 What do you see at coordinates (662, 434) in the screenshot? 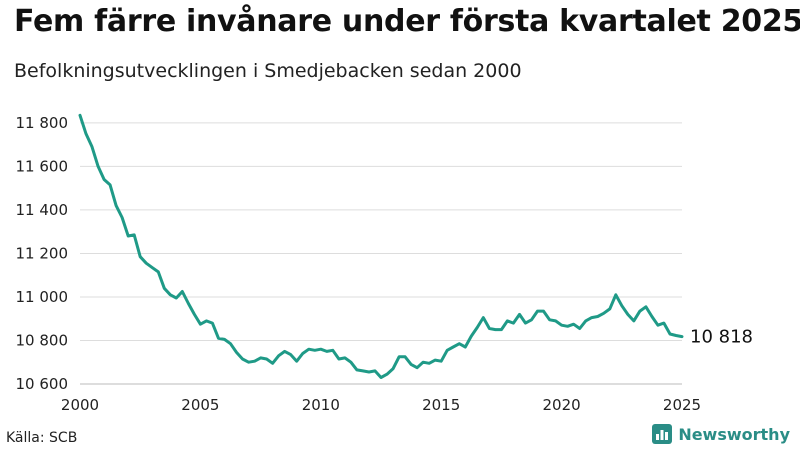
I see `newsworthy-logo-icon` at bounding box center [662, 434].